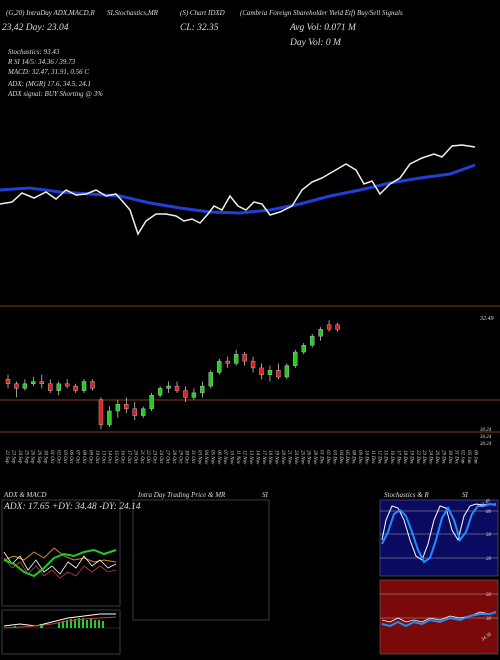 This screenshot has height=660, width=500. I want to click on date-tick-label: 23 Sep, so click(12, 457).